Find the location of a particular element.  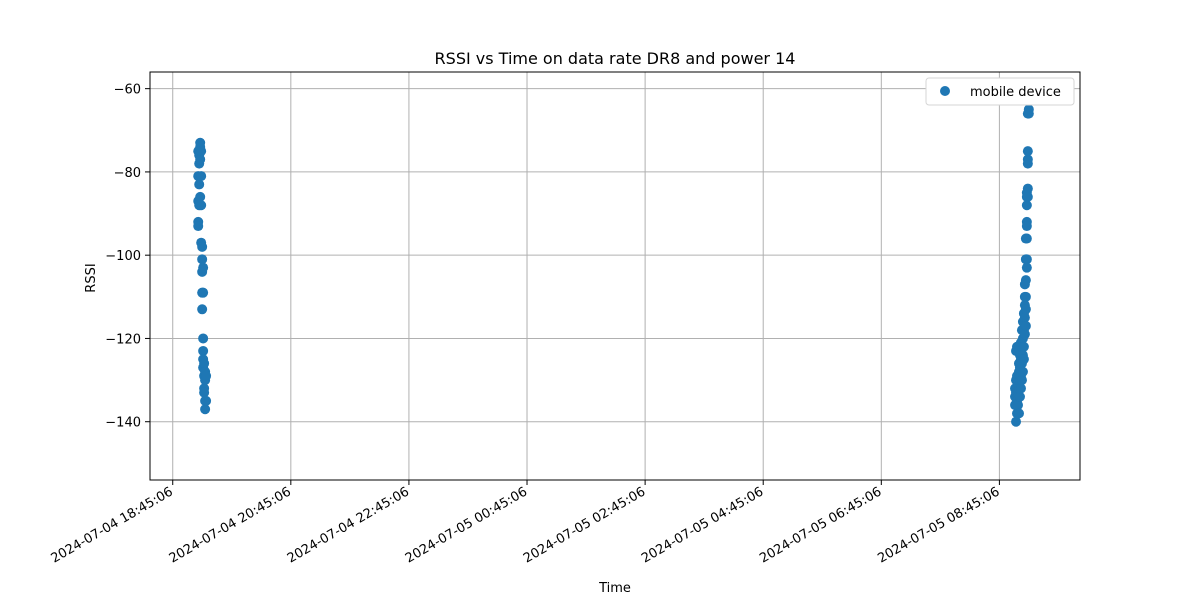

x-tick-label: 2024-07-05 08:45:06 is located at coordinates (938, 525).